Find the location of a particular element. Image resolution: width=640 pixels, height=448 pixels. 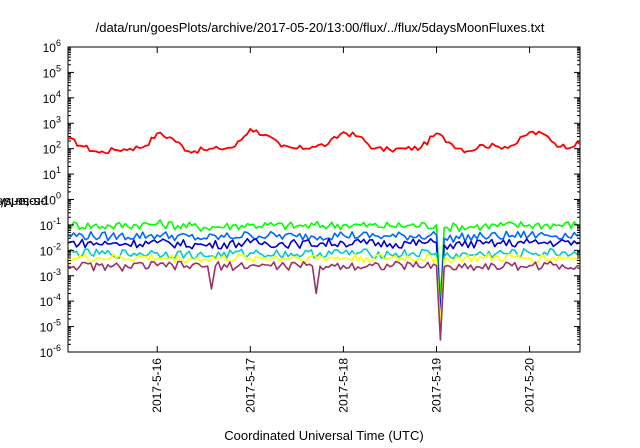

x-tick-label: 2017-5-20 is located at coordinates (530, 385).